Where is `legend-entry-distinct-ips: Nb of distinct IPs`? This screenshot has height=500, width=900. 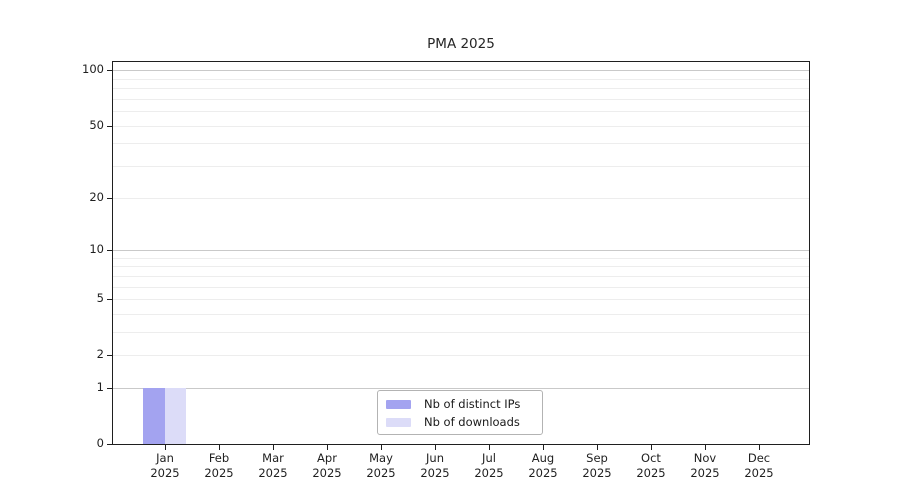 legend-entry-distinct-ips: Nb of distinct IPs is located at coordinates (460, 404).